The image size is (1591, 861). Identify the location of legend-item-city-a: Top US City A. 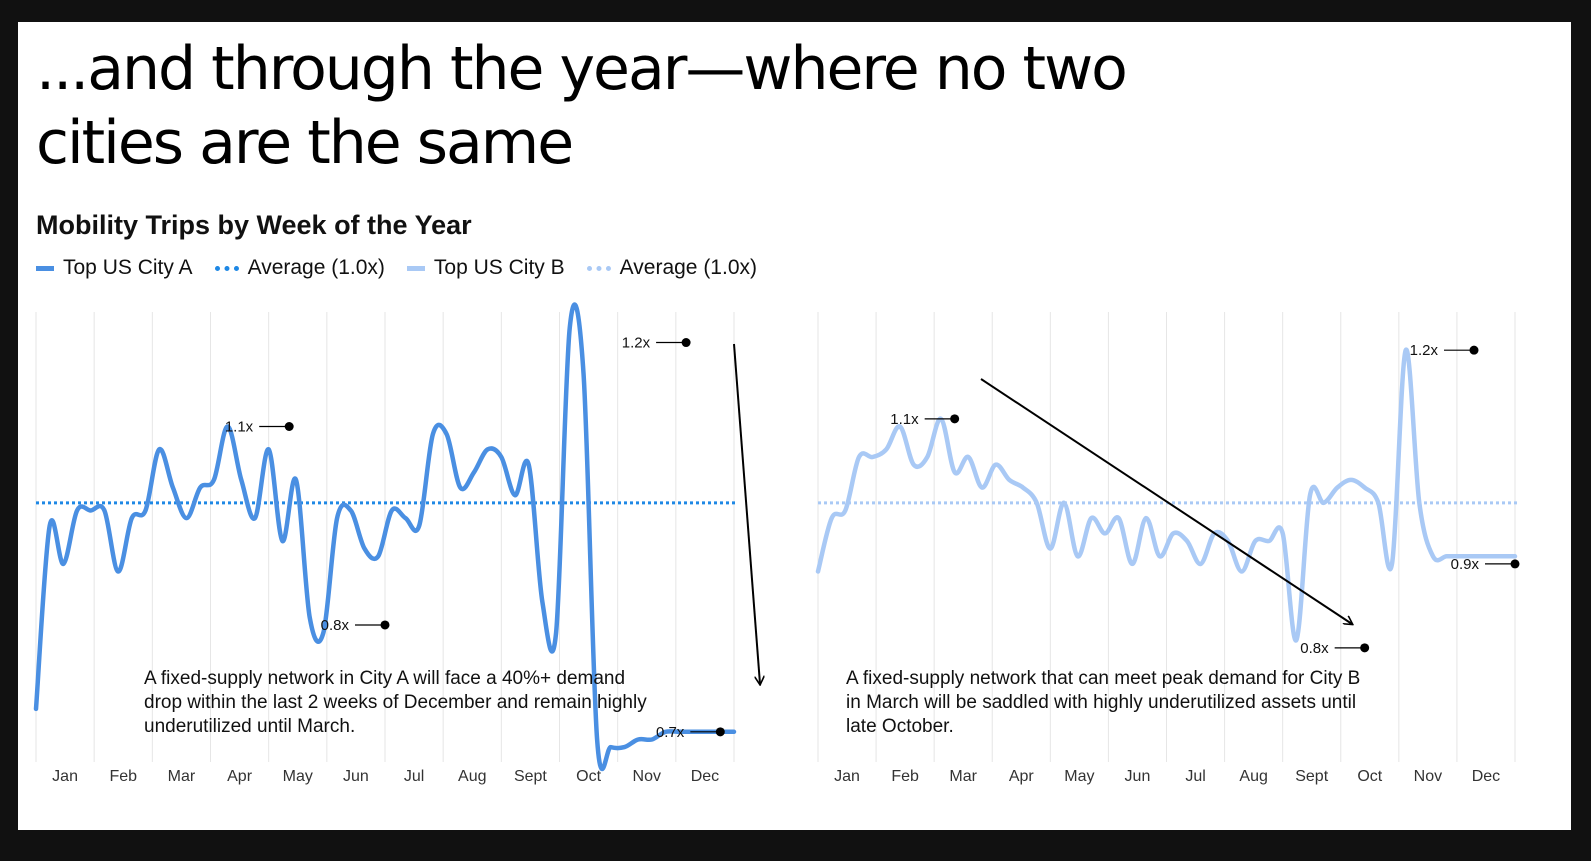
(114, 268).